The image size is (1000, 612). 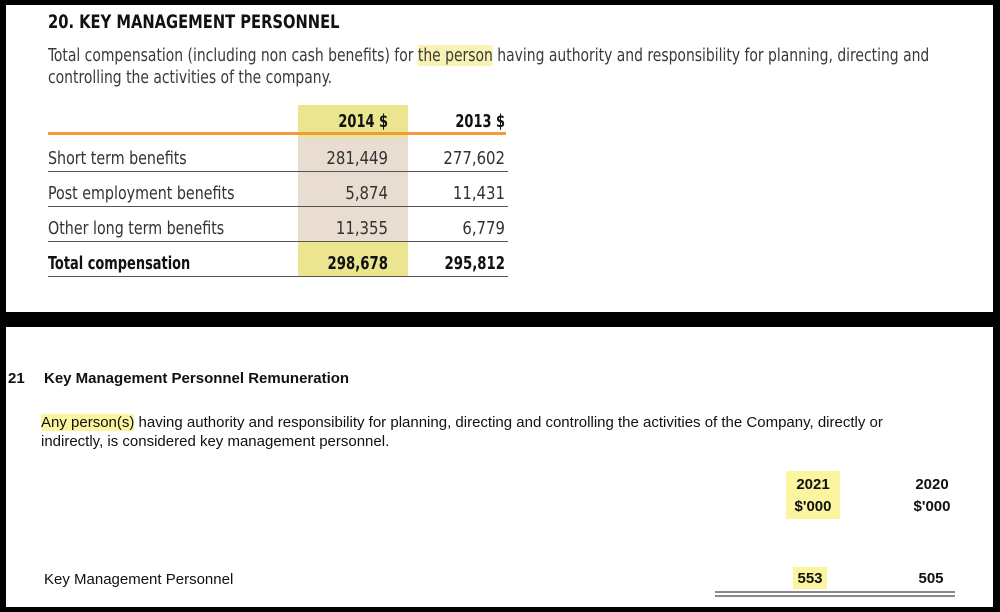 What do you see at coordinates (931, 578) in the screenshot?
I see `value-2020: 505` at bounding box center [931, 578].